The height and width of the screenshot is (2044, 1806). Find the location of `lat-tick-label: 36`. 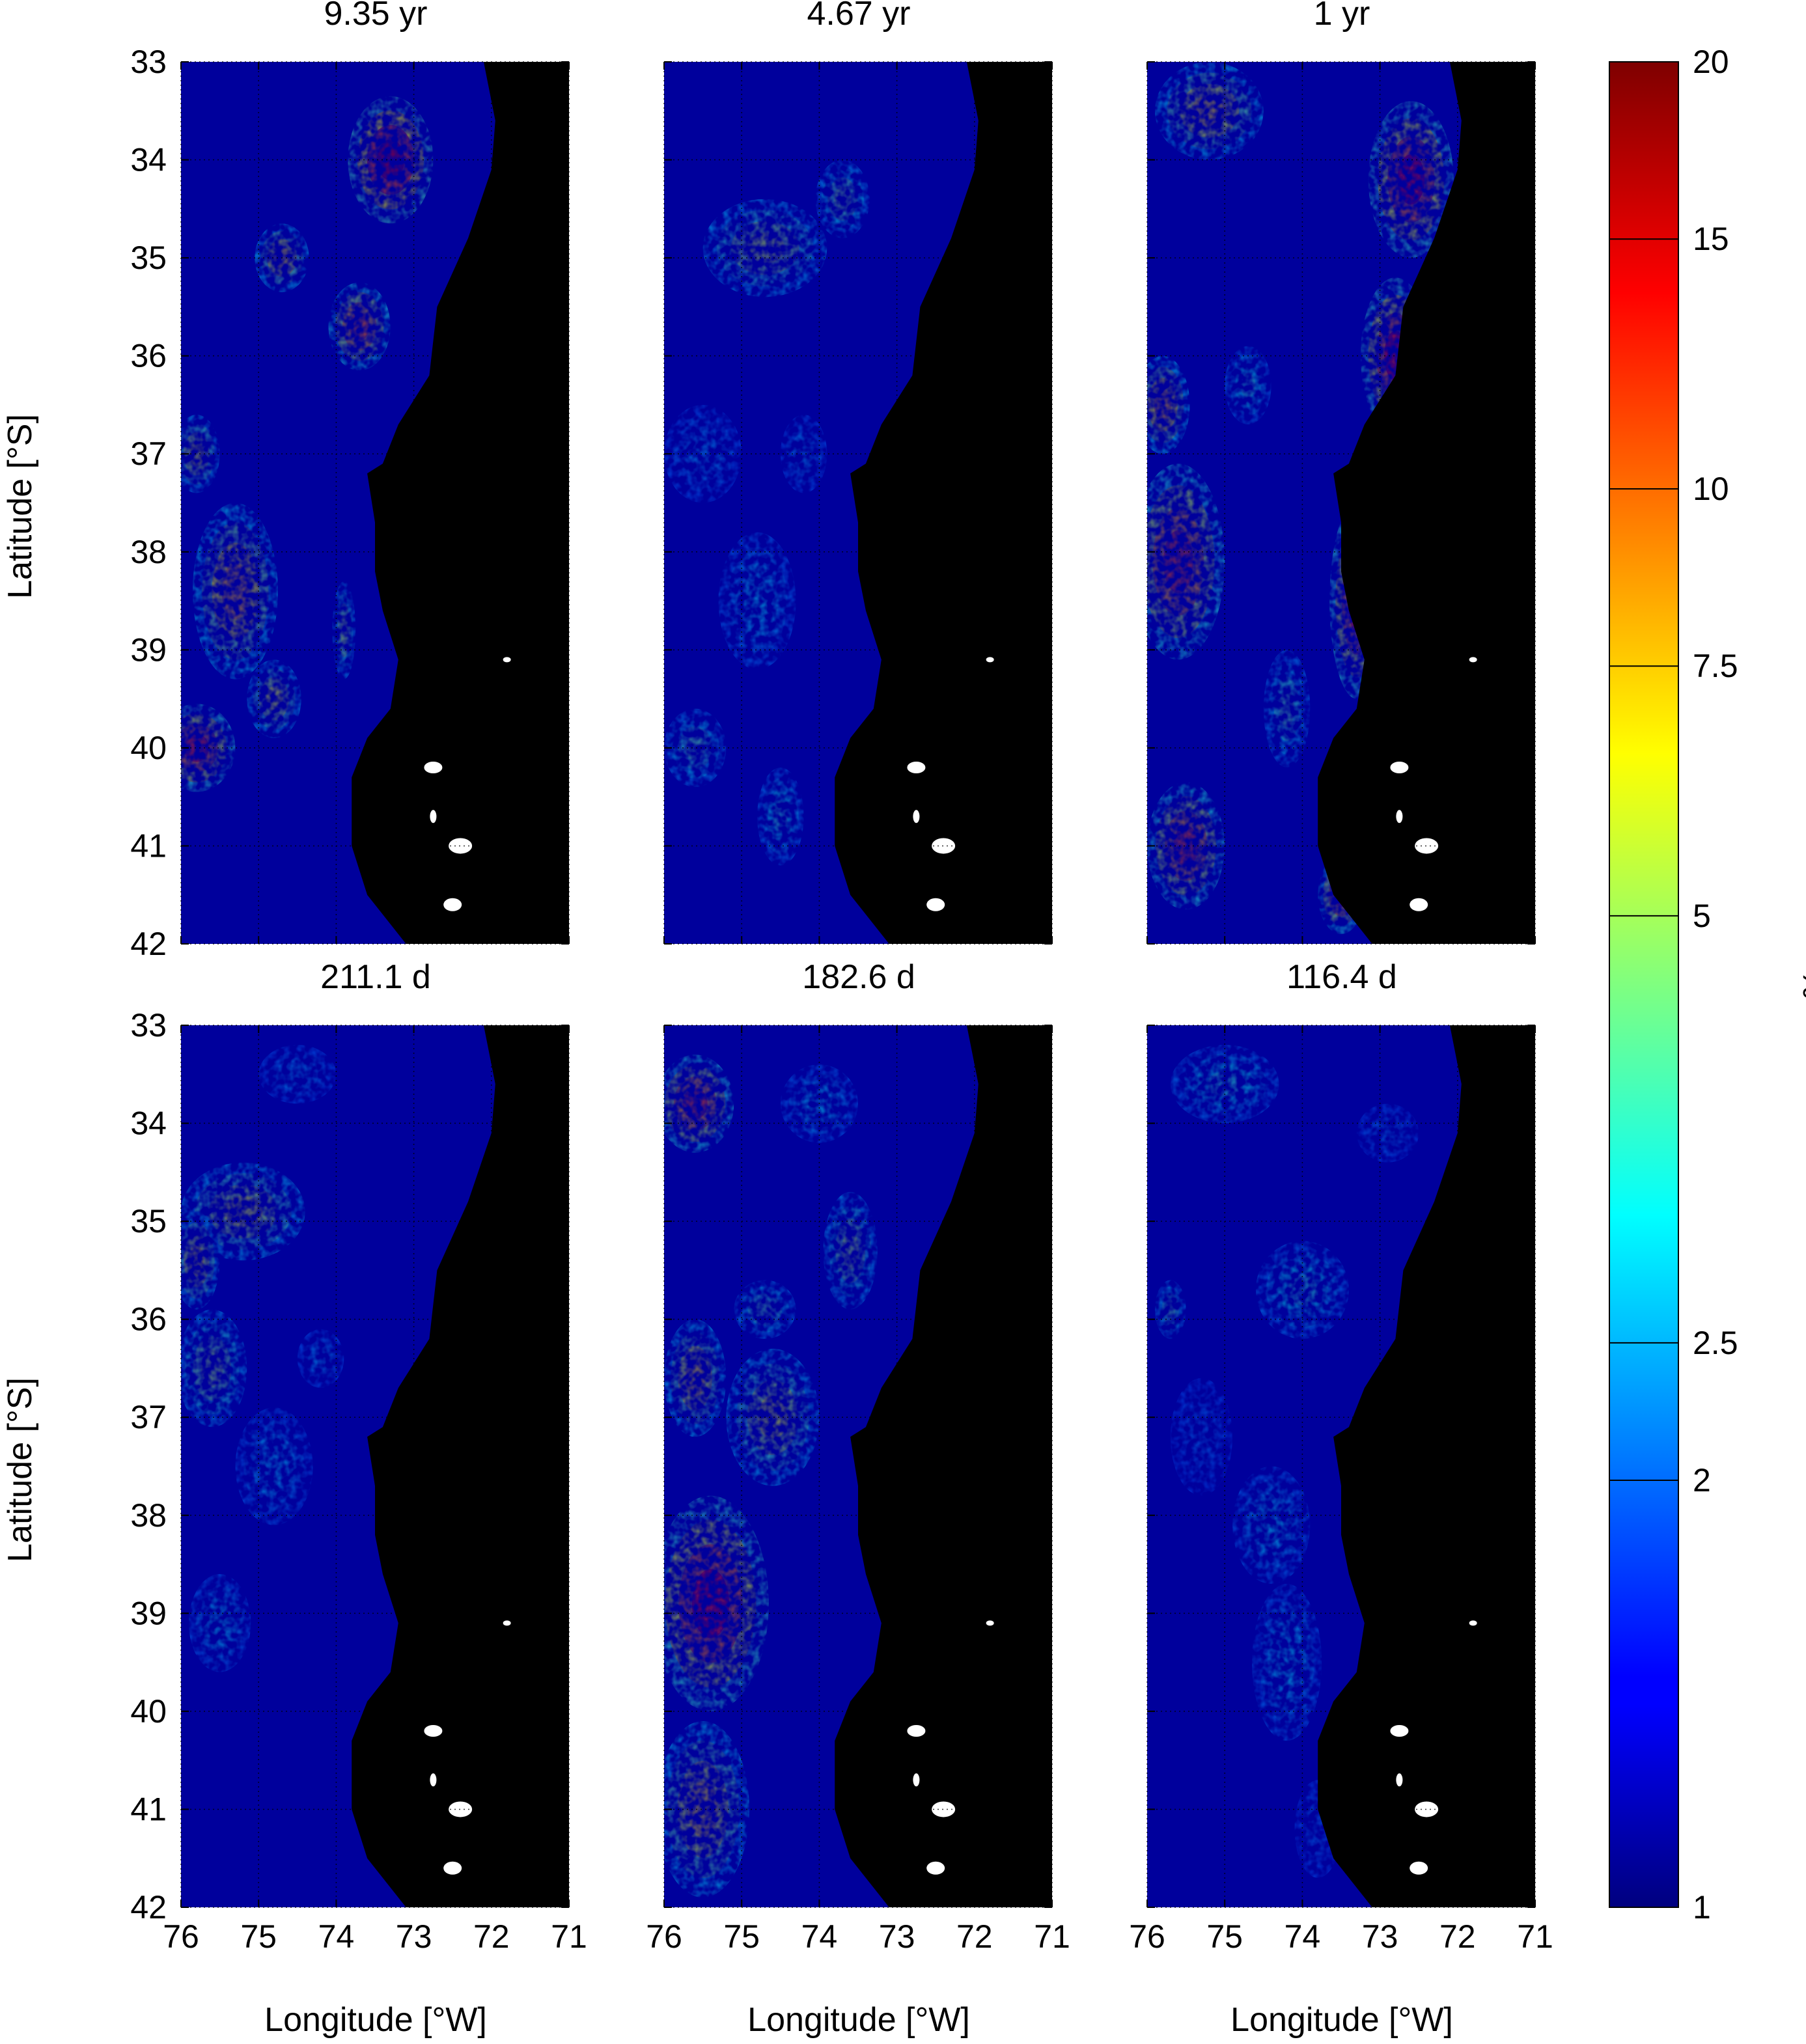

lat-tick-label: 36 is located at coordinates (148, 356).